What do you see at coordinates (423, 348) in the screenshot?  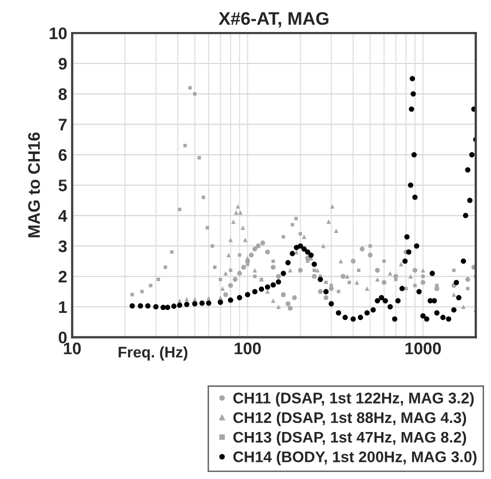 I see `x-tick-label: 1000` at bounding box center [423, 348].